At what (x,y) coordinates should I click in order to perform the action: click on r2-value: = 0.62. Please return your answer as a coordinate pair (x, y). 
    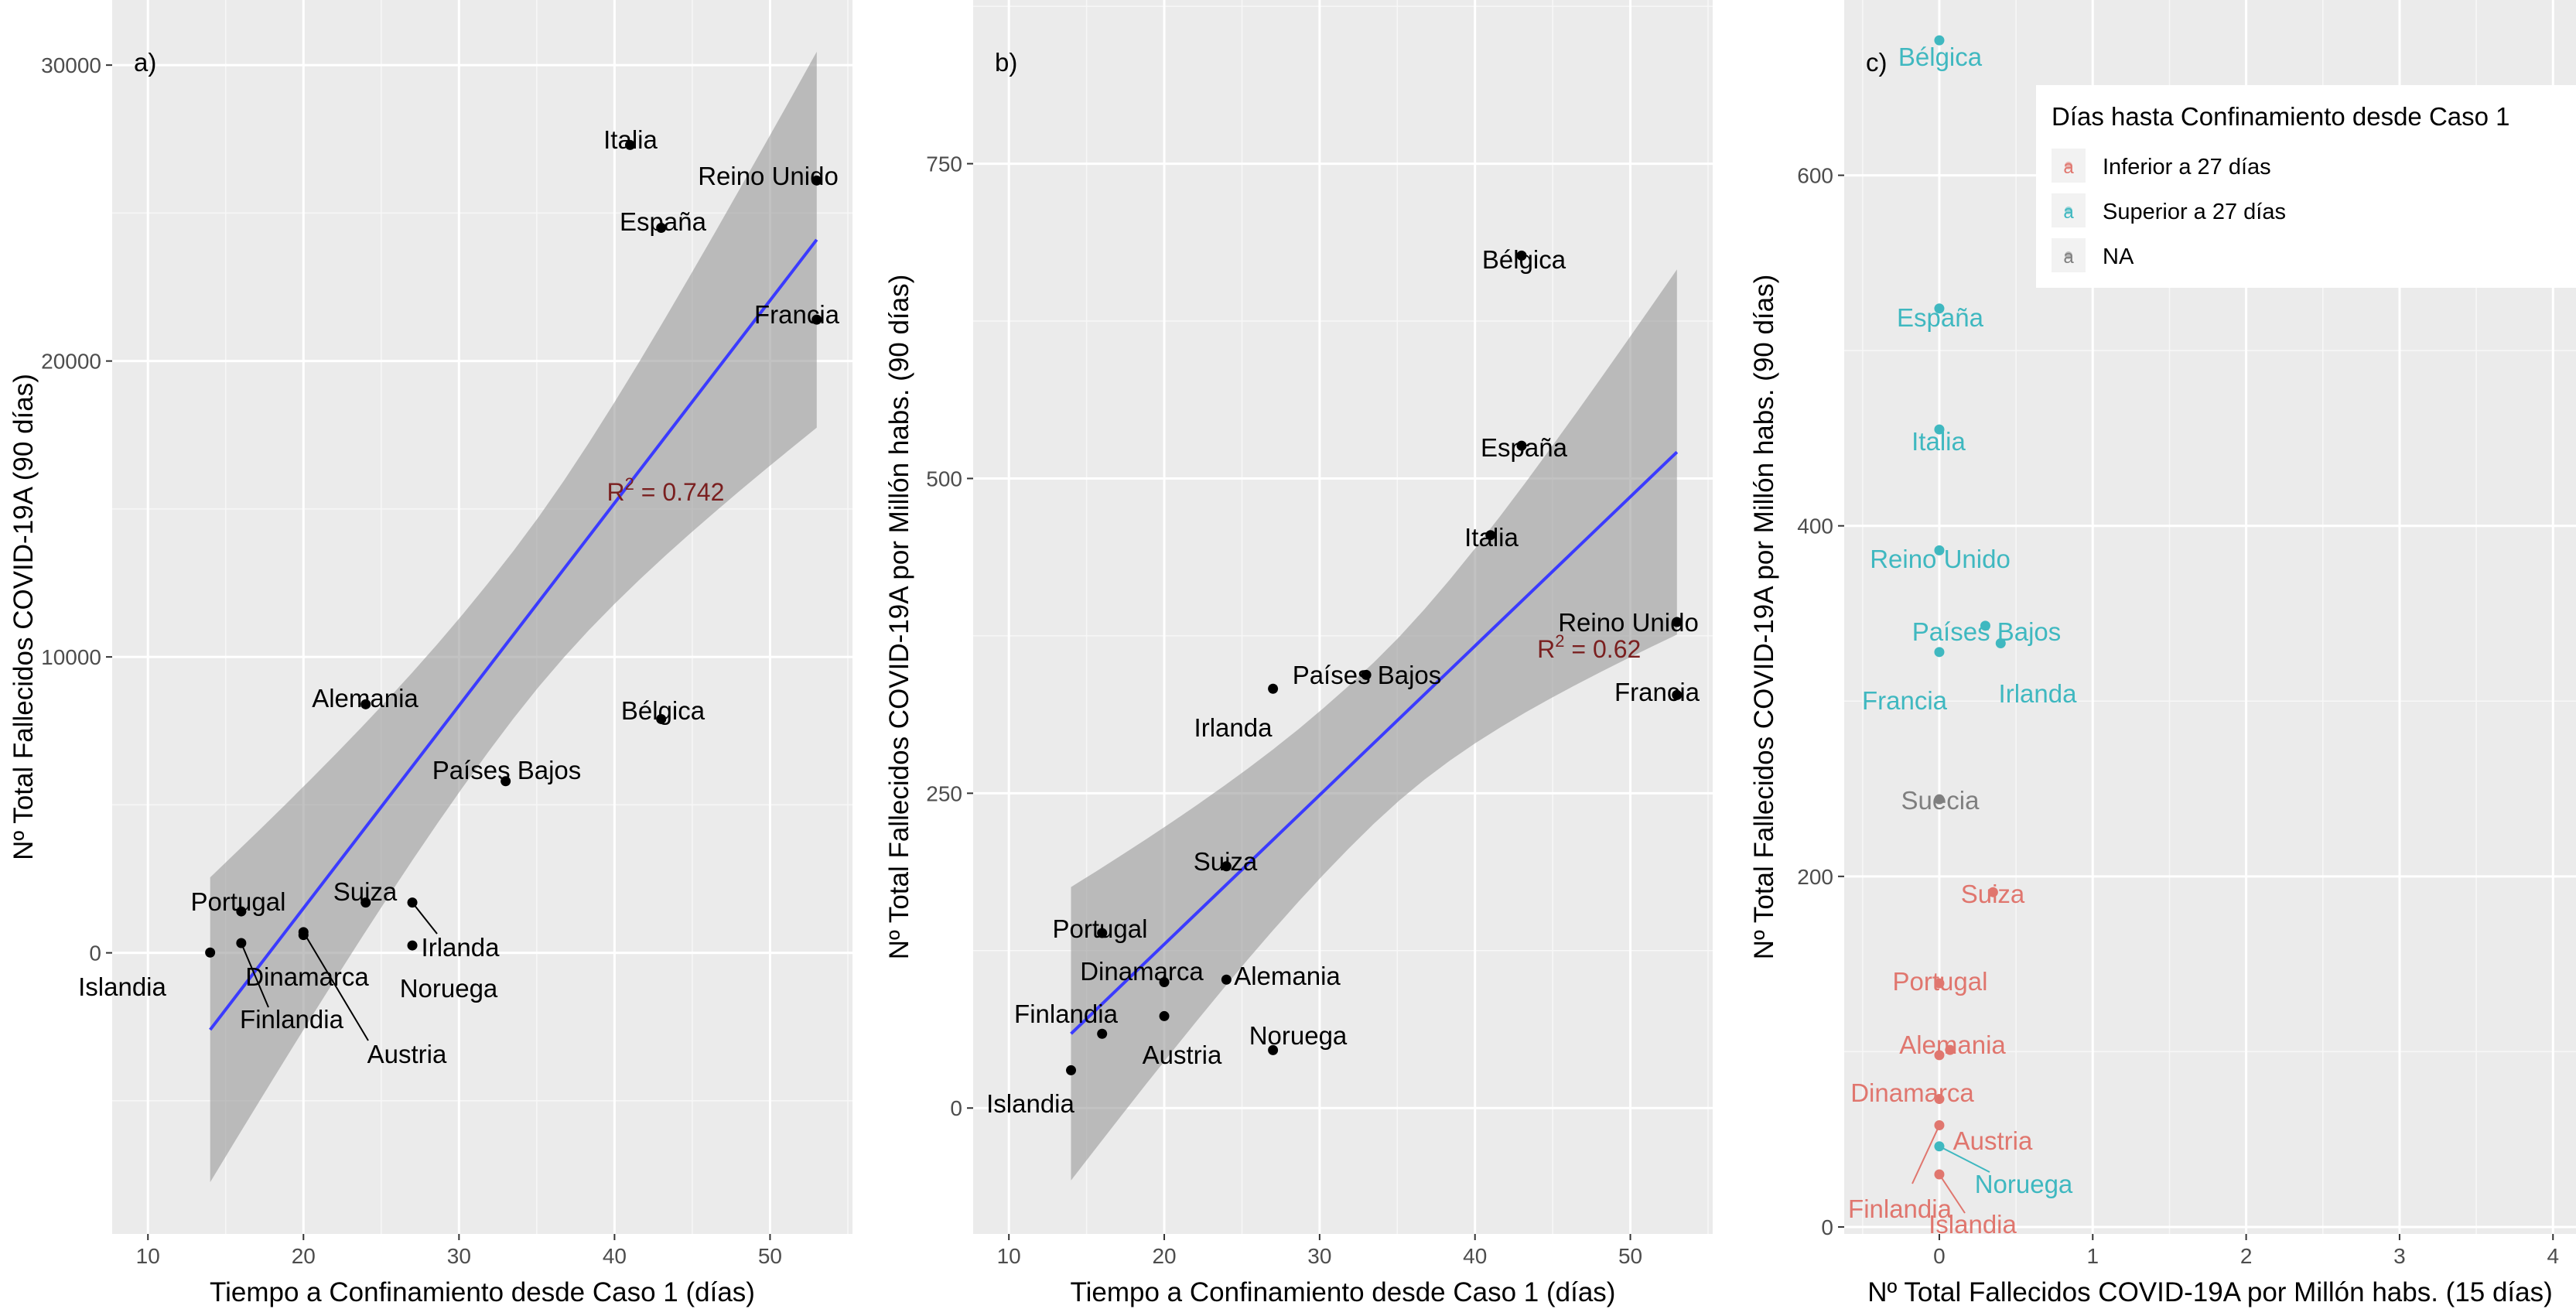
    Looking at the image, I should click on (1603, 649).